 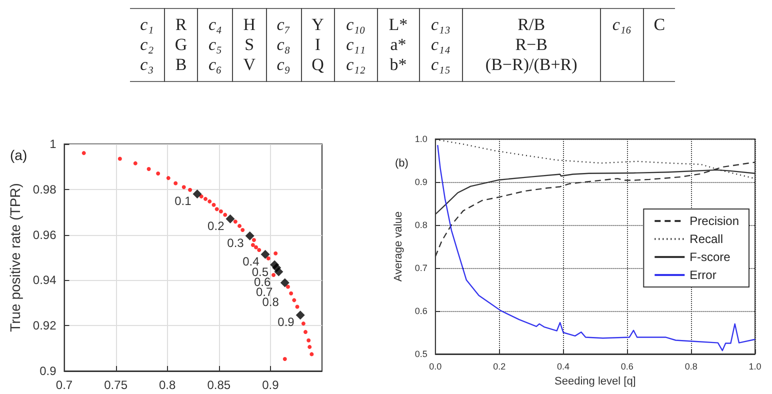 I want to click on text: c₁, so click(x=147, y=24).